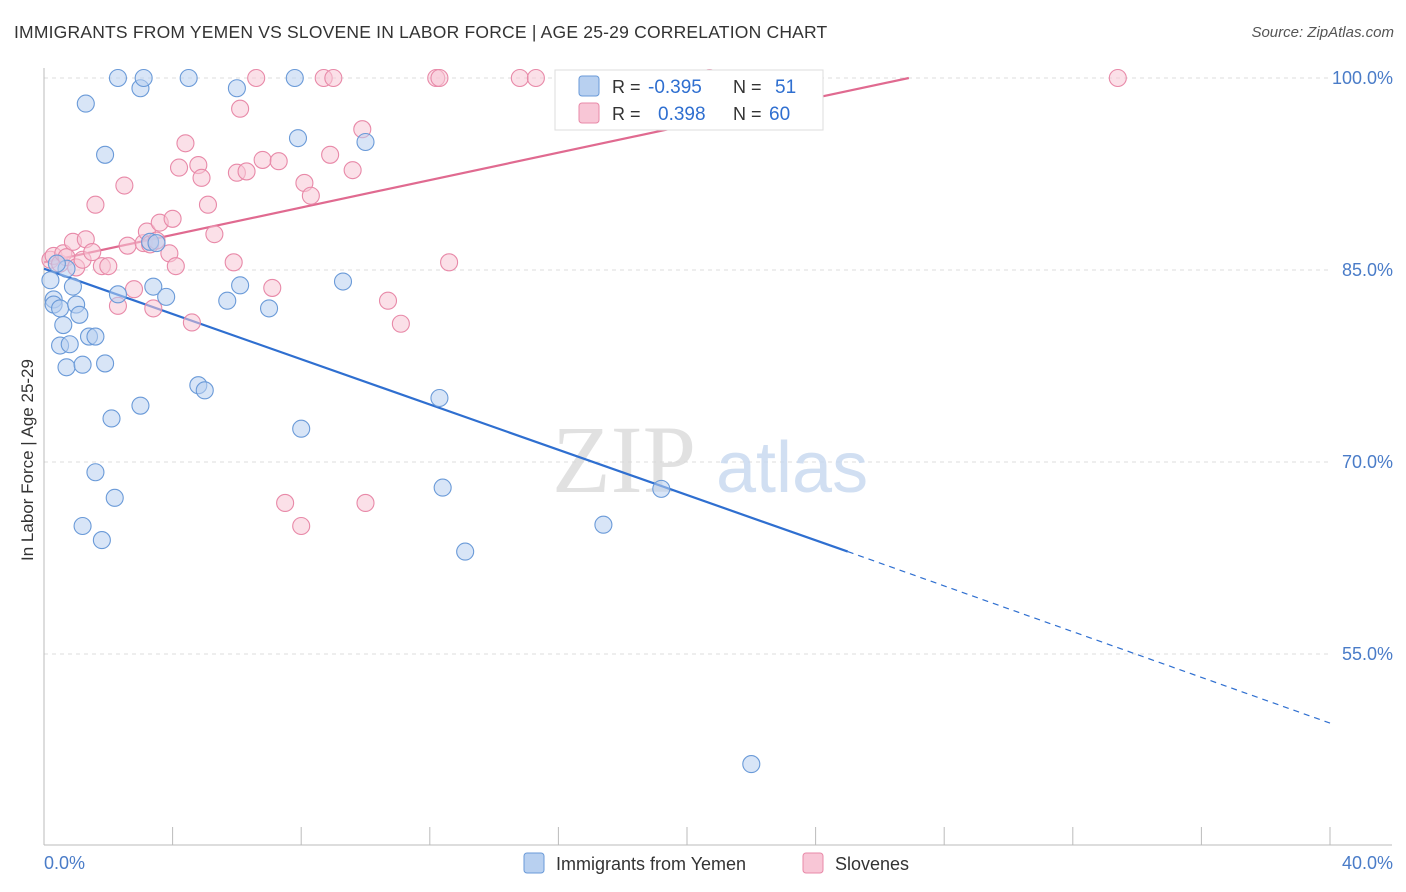 This screenshot has height=892, width=1406. What do you see at coordinates (1367, 654) in the screenshot?
I see `y-tick-label-55: 55.0%` at bounding box center [1367, 654].